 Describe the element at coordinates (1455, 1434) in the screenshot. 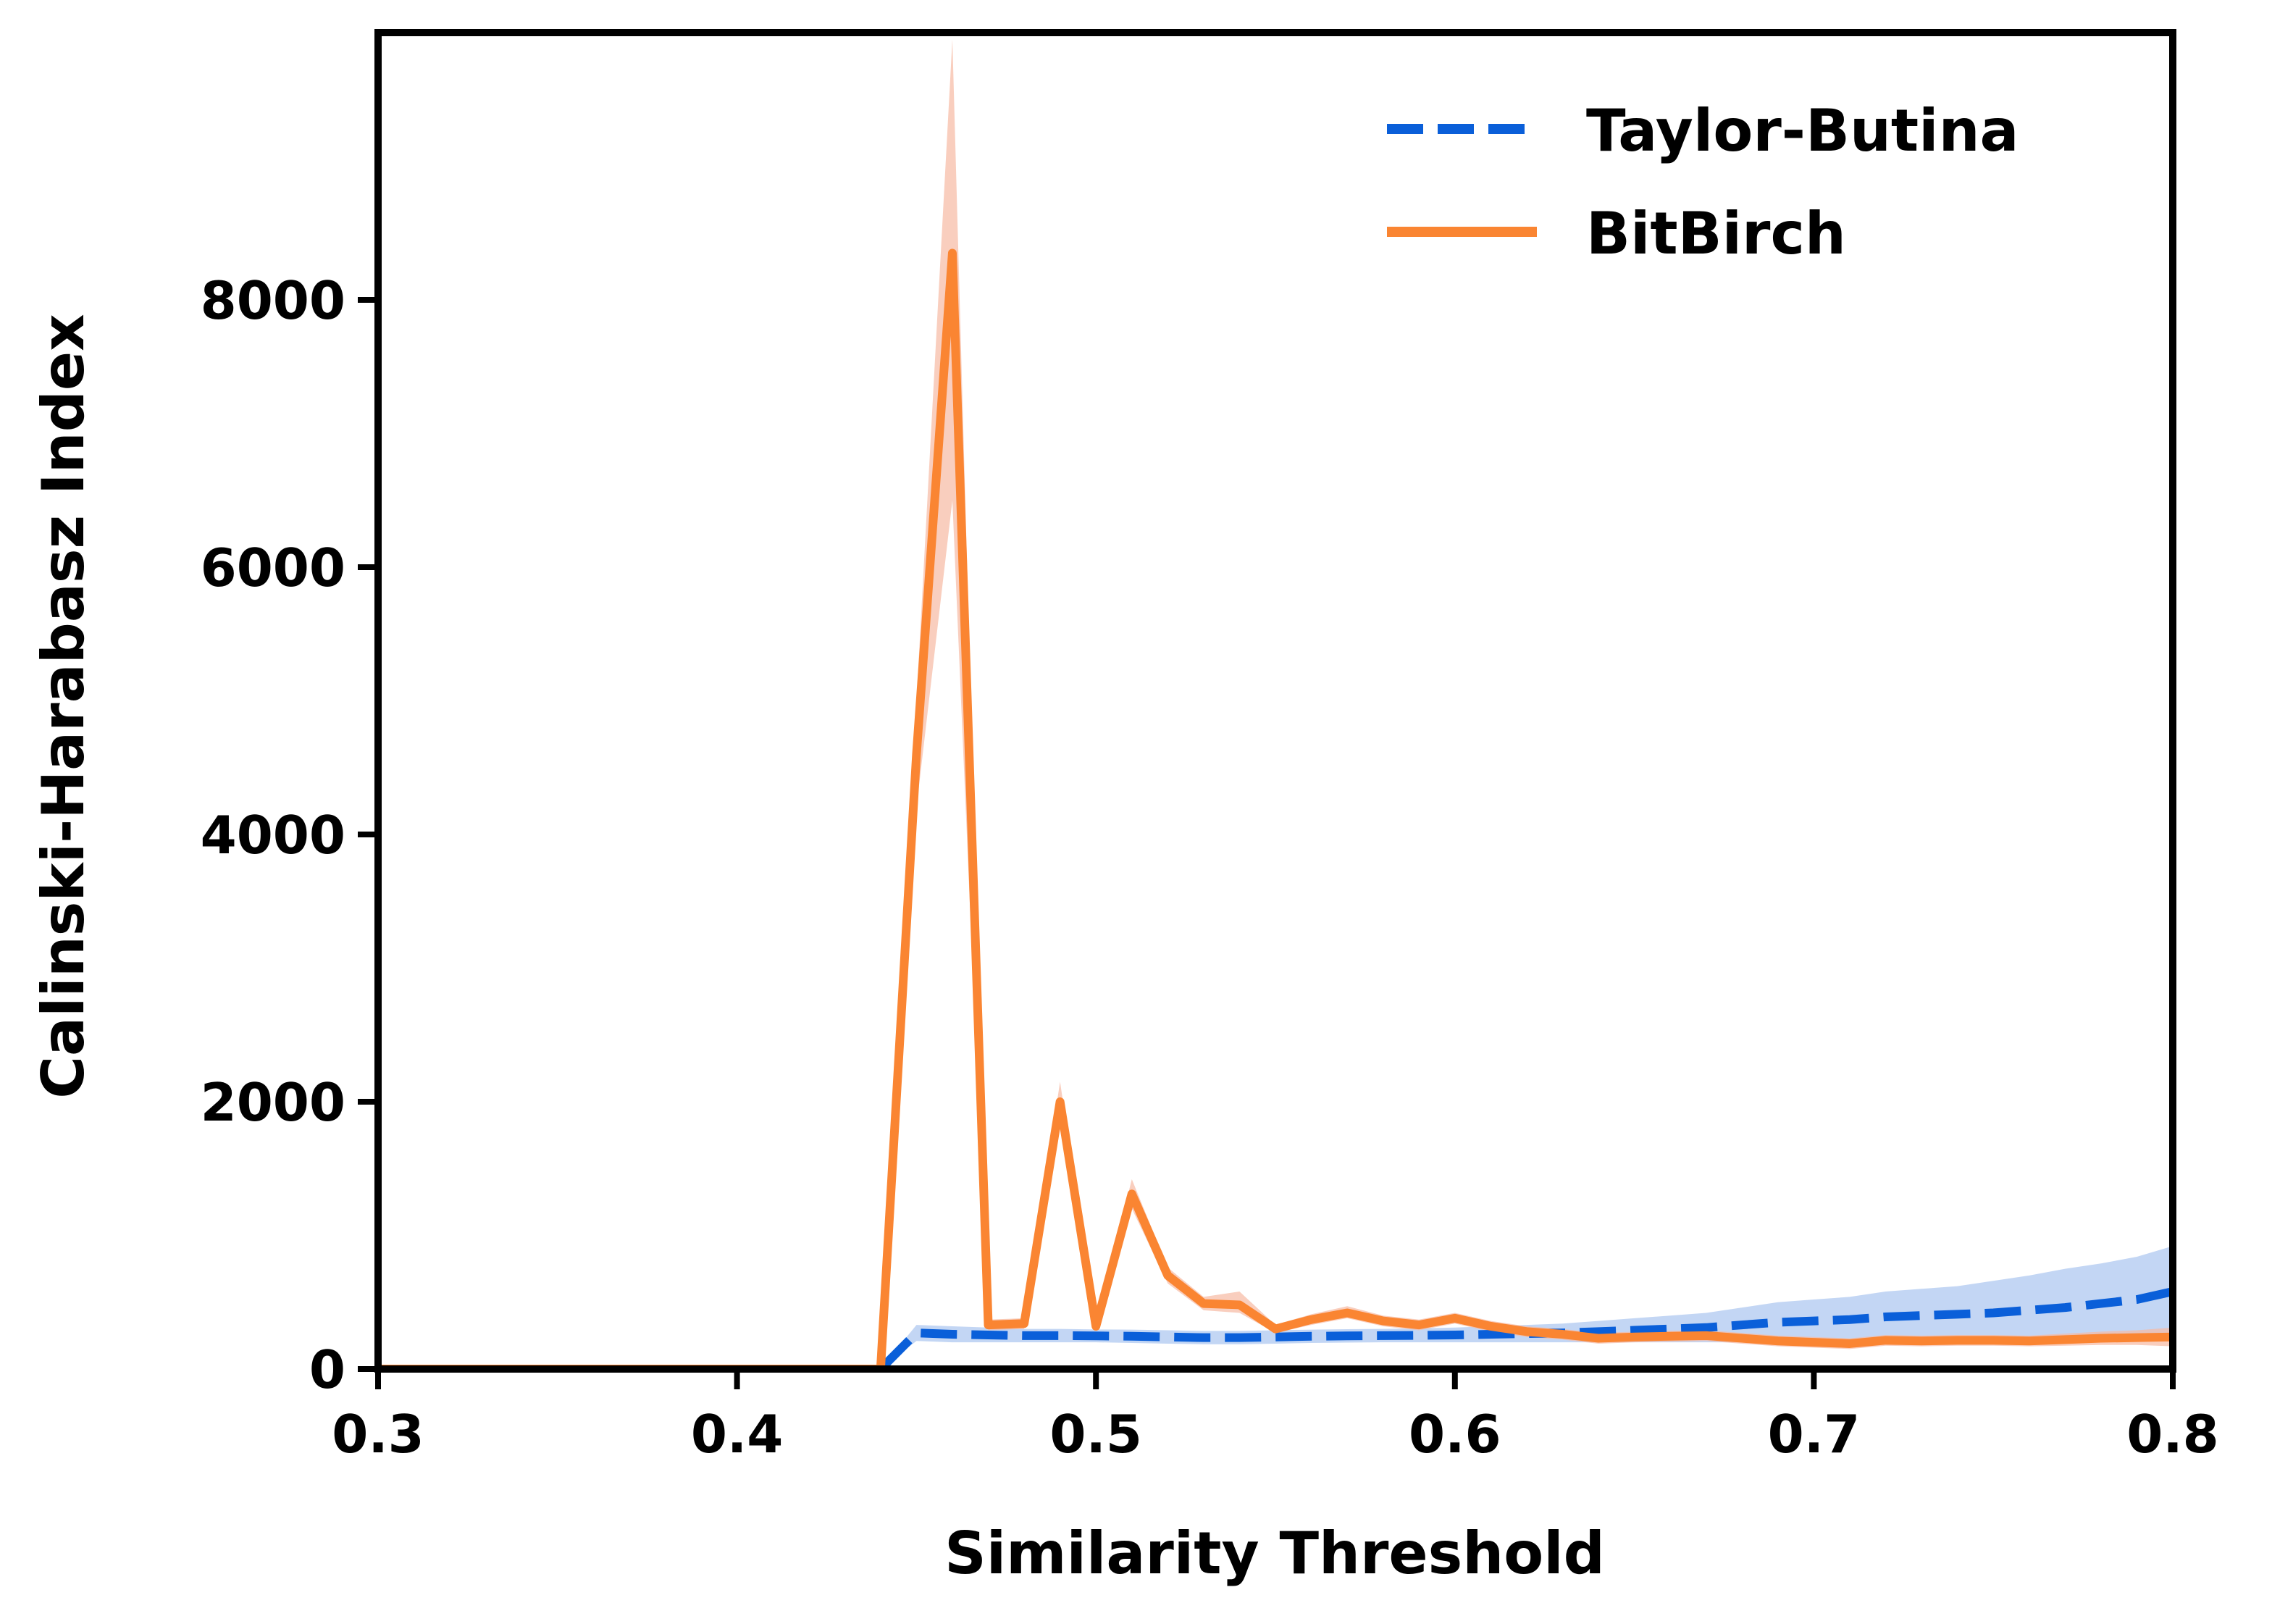

I see `x-tick-label-0.6: 0.6` at that location.